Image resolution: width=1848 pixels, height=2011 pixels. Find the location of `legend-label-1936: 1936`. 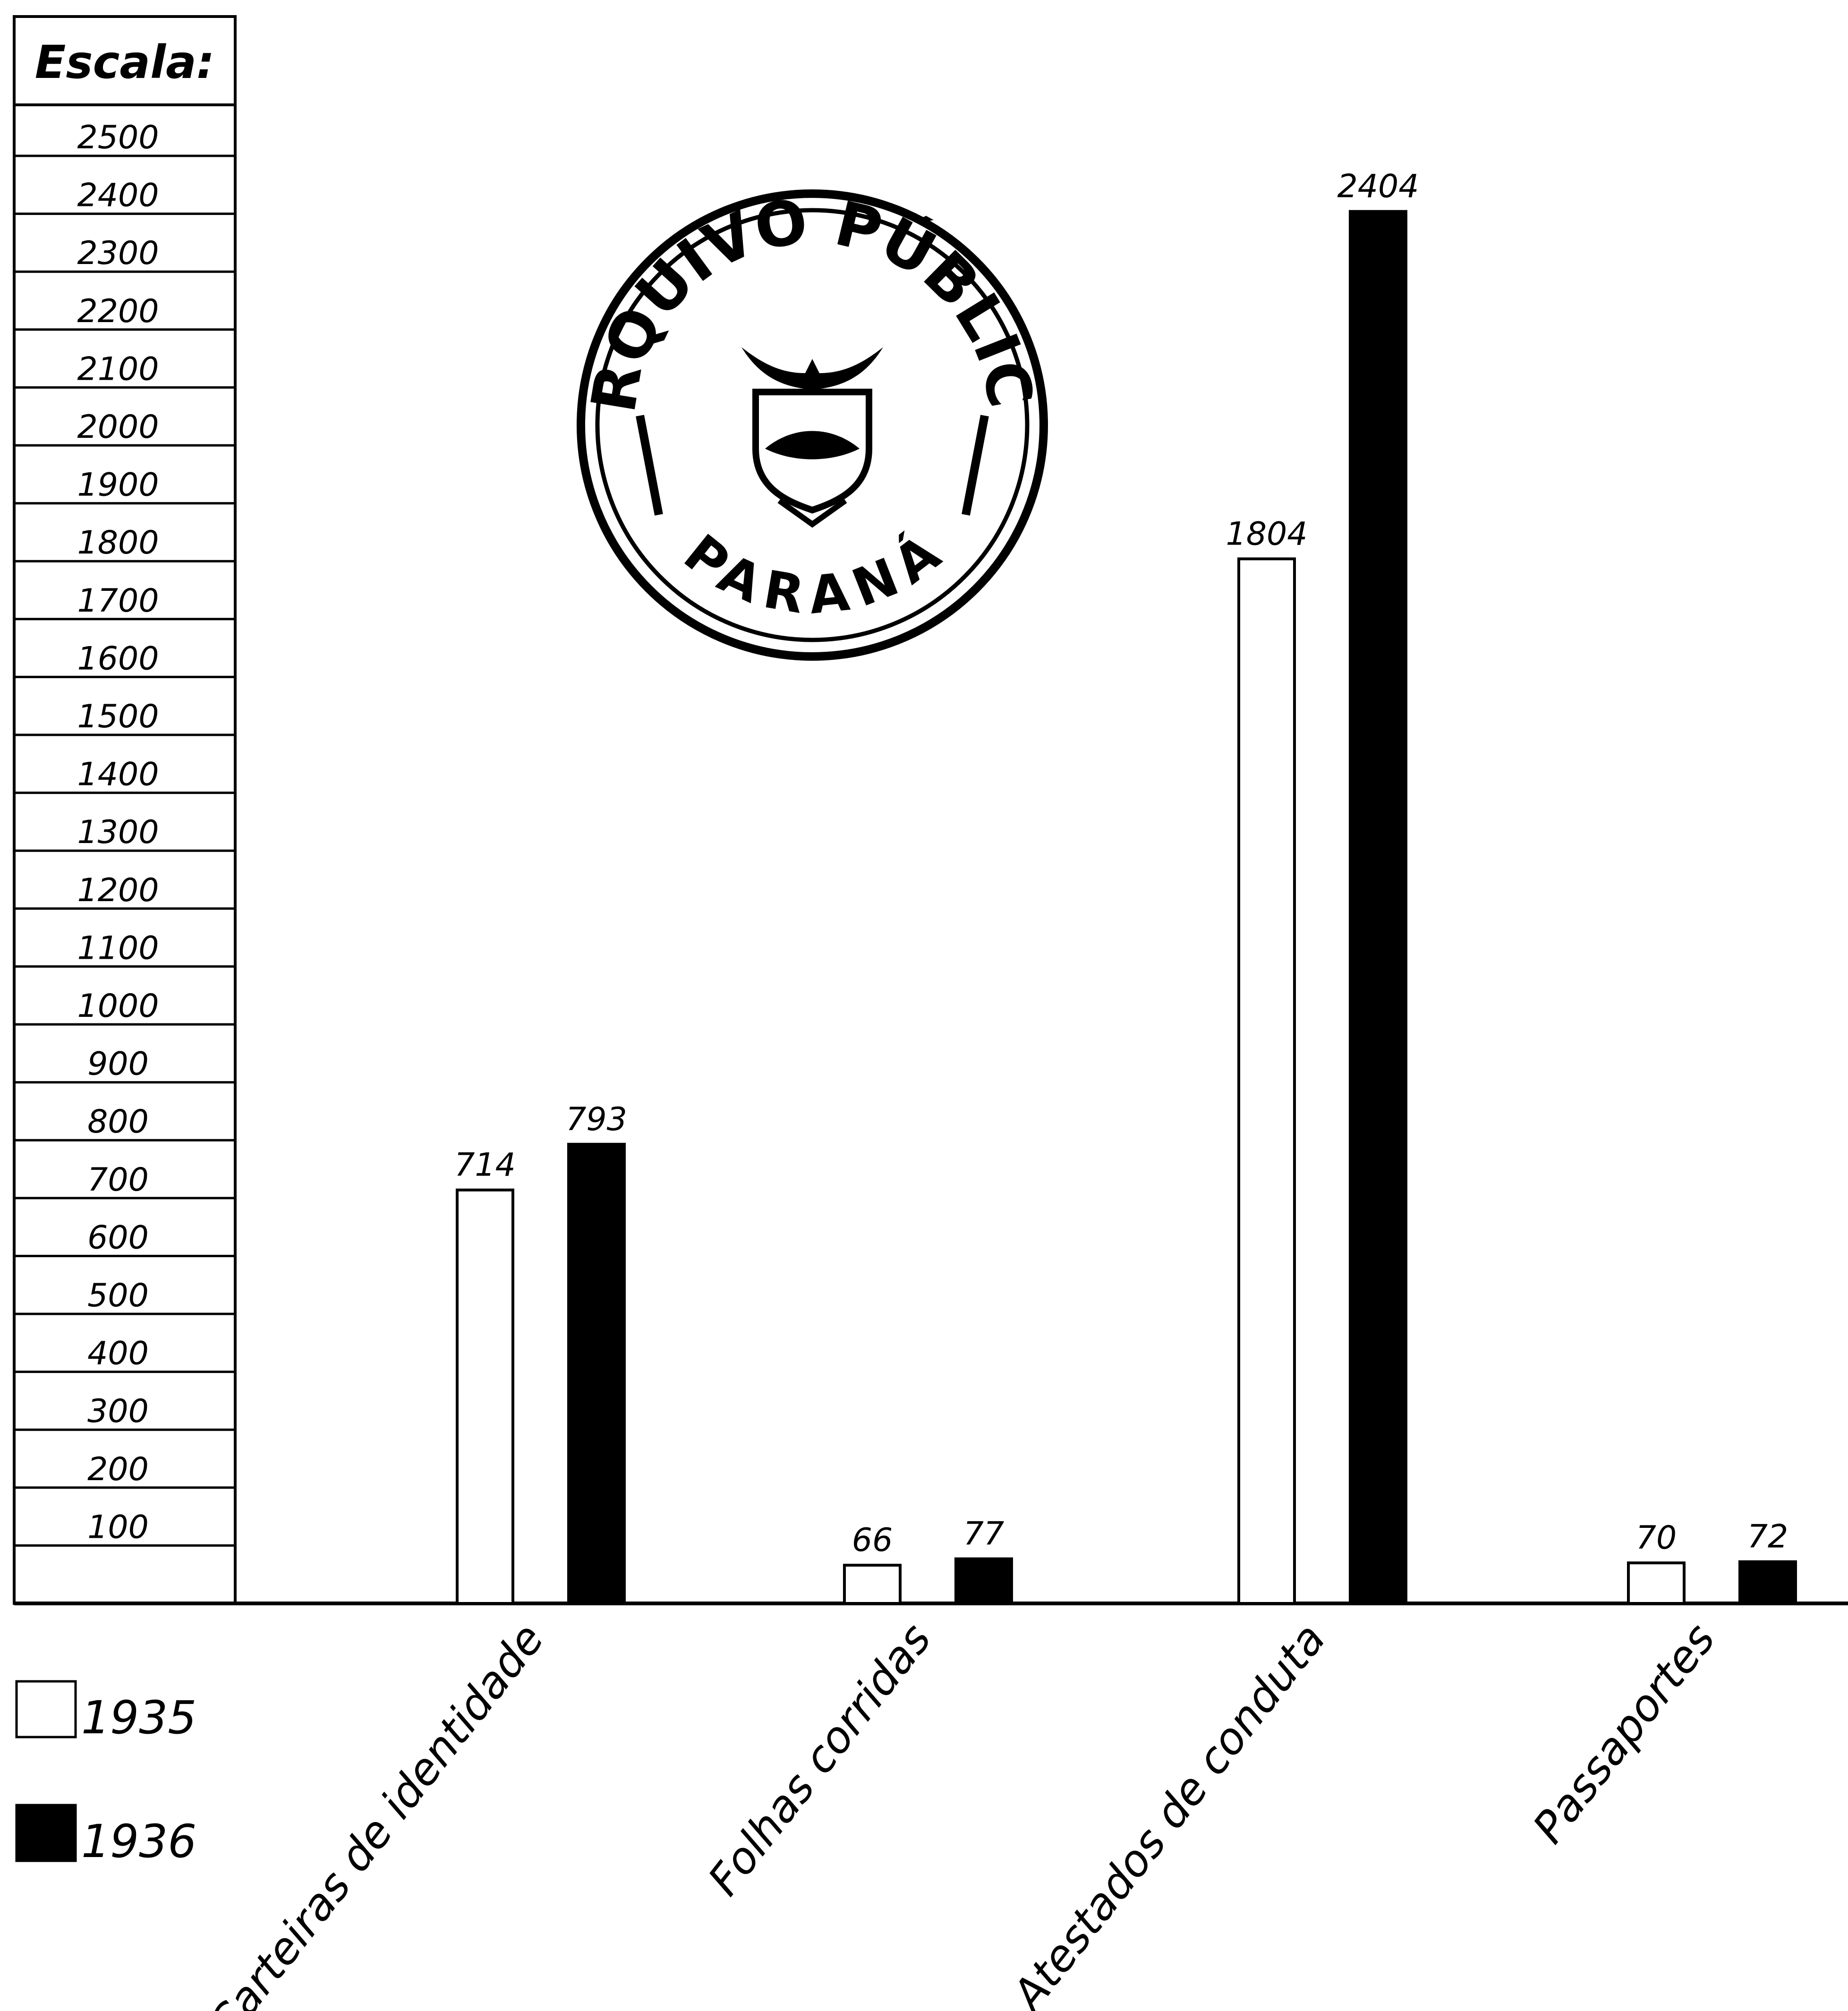

legend-label-1936: 1936 is located at coordinates (138, 1841).